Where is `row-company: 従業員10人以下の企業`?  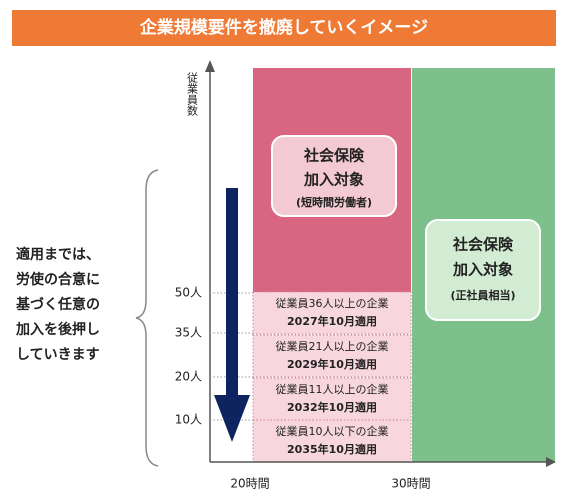 row-company: 従業員10人以下の企業 is located at coordinates (332, 431).